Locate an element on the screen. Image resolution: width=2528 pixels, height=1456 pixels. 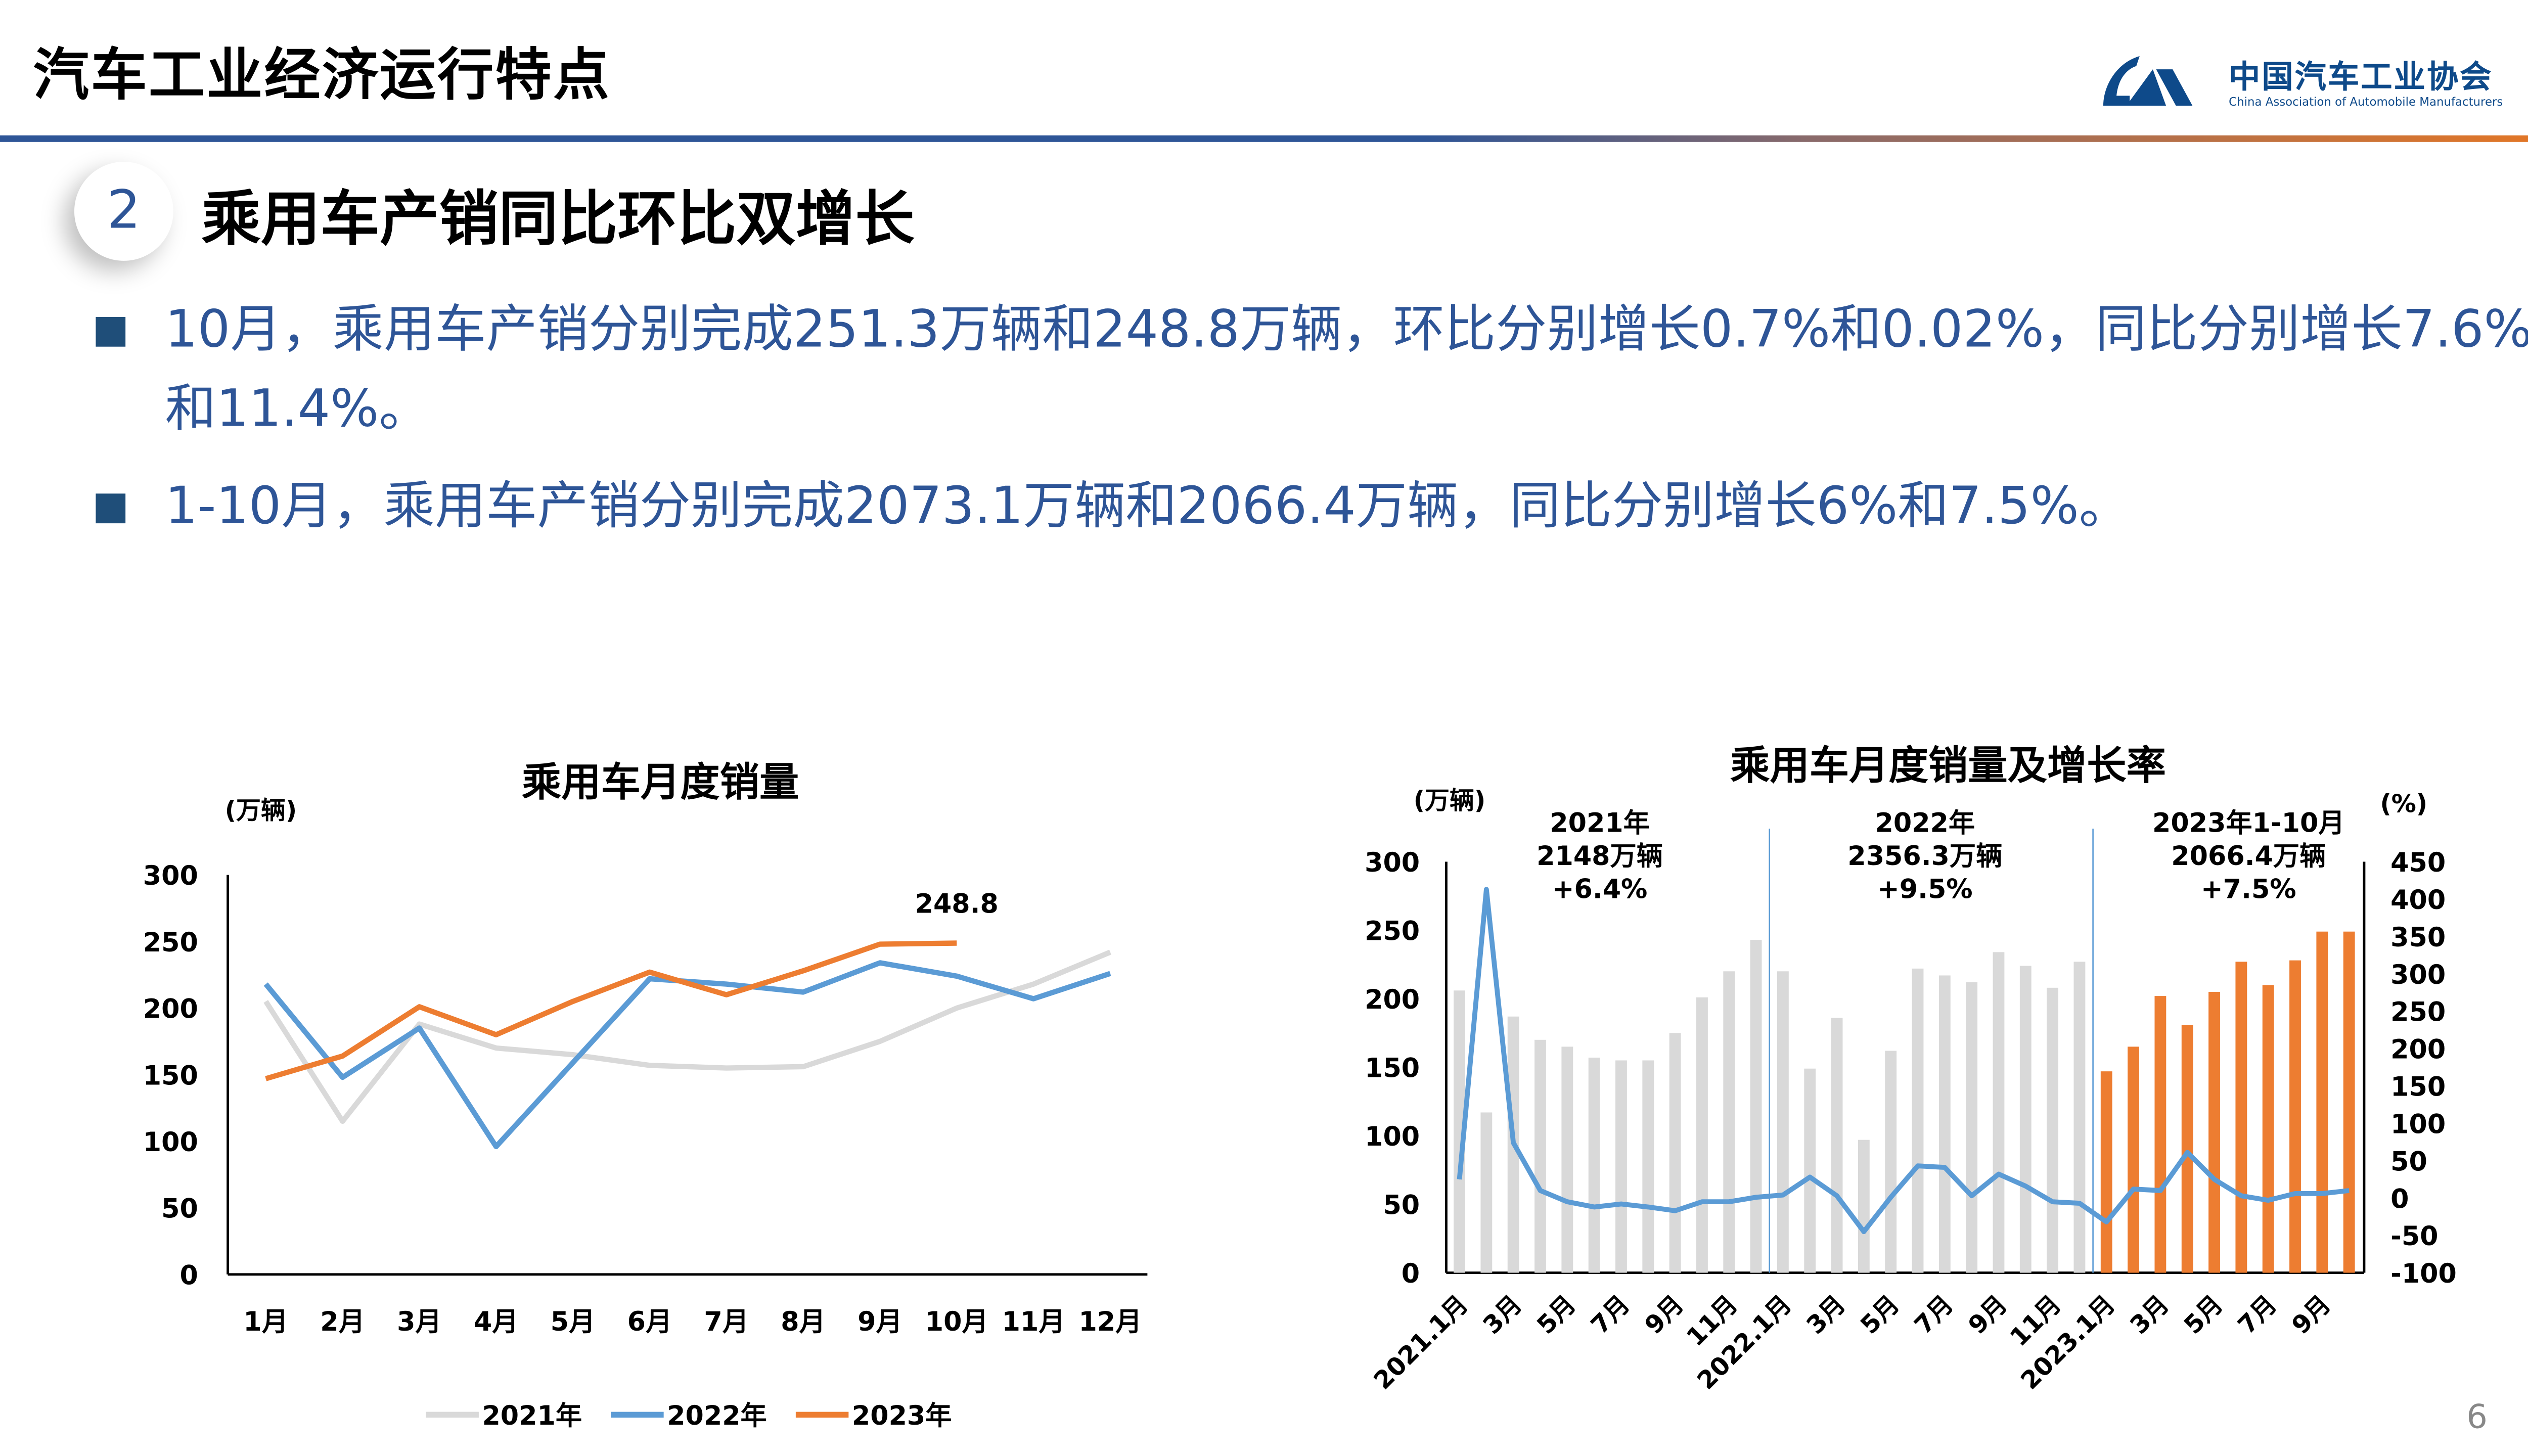
y-tick-label: 200 is located at coordinates (170, 1009).